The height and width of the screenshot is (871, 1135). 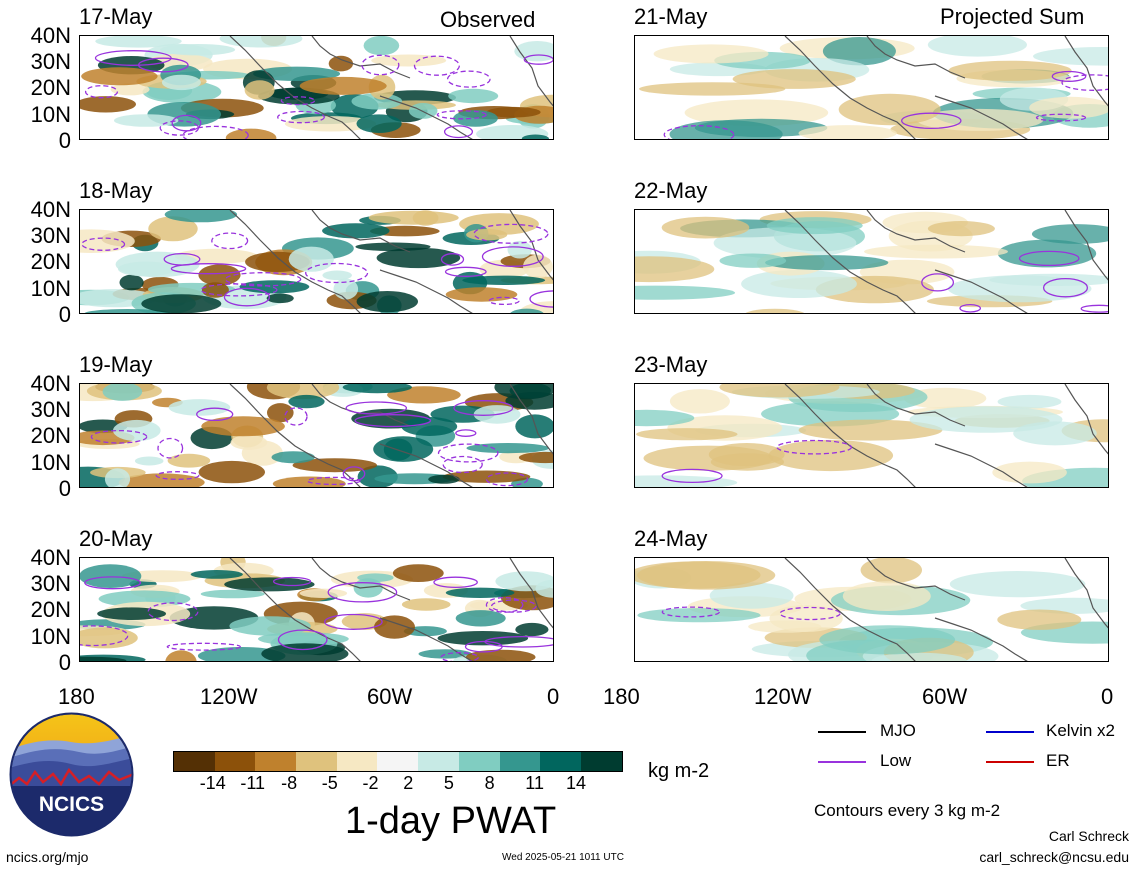 What do you see at coordinates (50, 114) in the screenshot?
I see `y-tick-label: 10N` at bounding box center [50, 114].